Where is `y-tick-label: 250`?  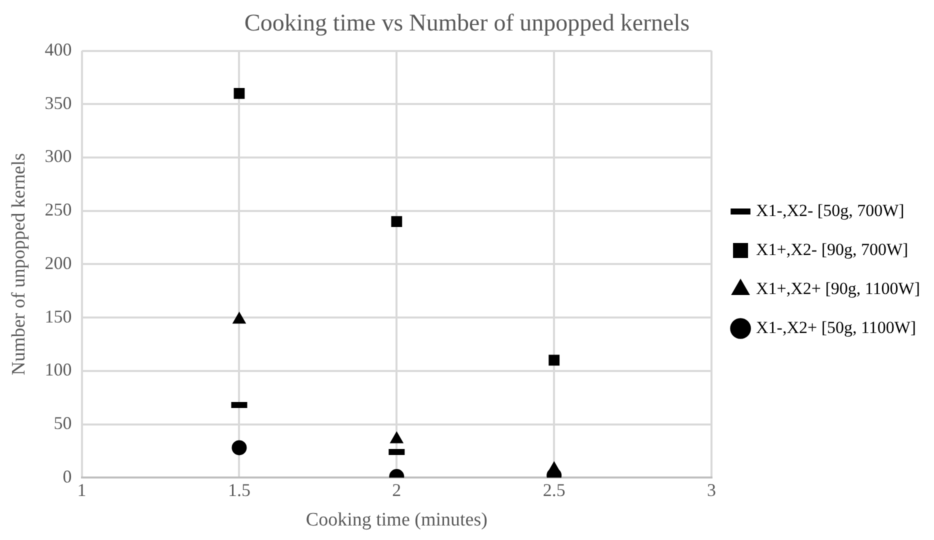 y-tick-label: 250 is located at coordinates (58, 210).